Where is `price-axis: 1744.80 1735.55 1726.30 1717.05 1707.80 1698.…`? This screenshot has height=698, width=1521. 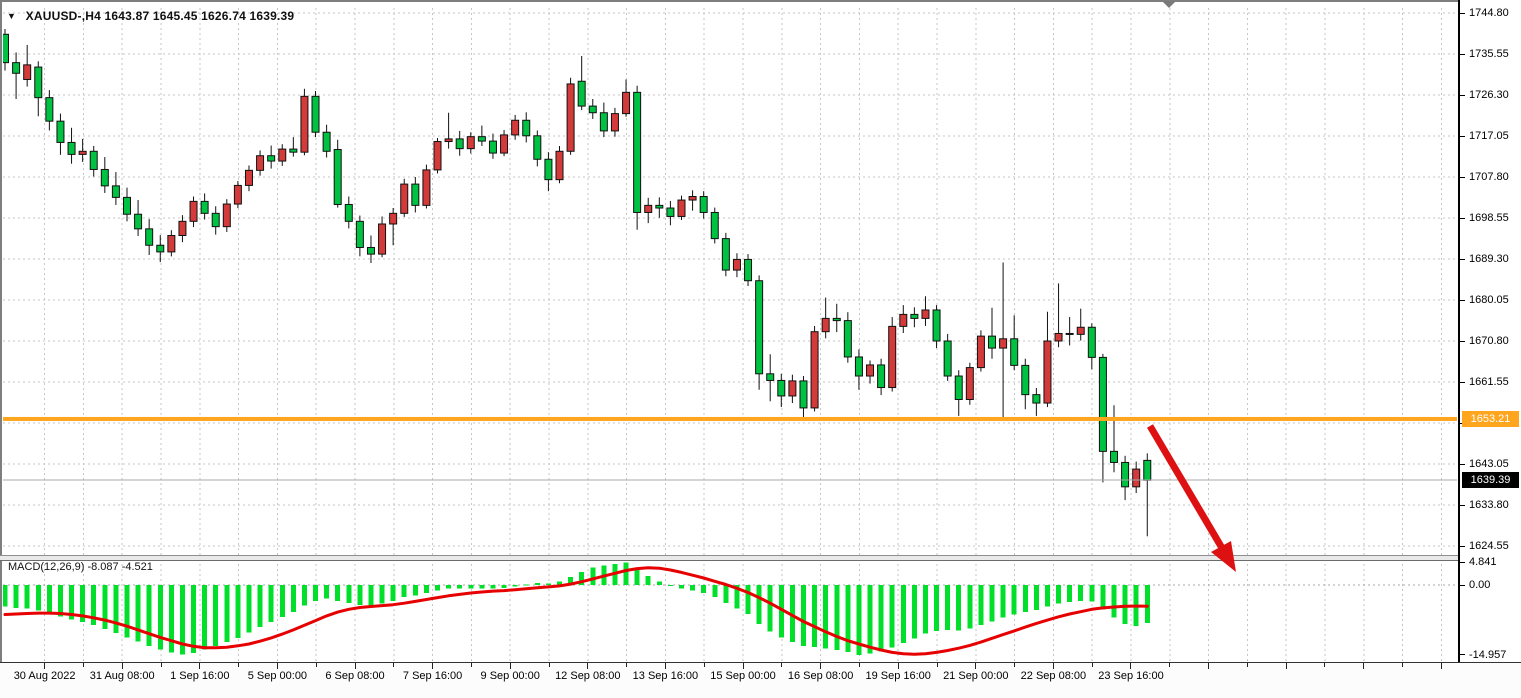 price-axis: 1744.80 1735.55 1726.30 1717.05 1707.80 1698.… is located at coordinates (1489, 331).